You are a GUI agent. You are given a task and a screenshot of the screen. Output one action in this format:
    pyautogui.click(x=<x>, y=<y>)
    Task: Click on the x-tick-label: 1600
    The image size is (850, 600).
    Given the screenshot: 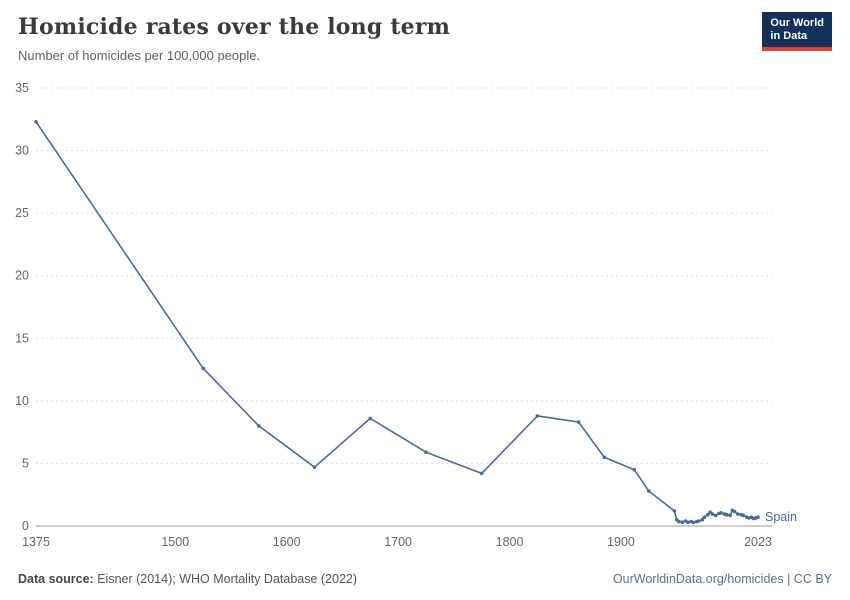 What is the action you would take?
    pyautogui.click(x=287, y=542)
    